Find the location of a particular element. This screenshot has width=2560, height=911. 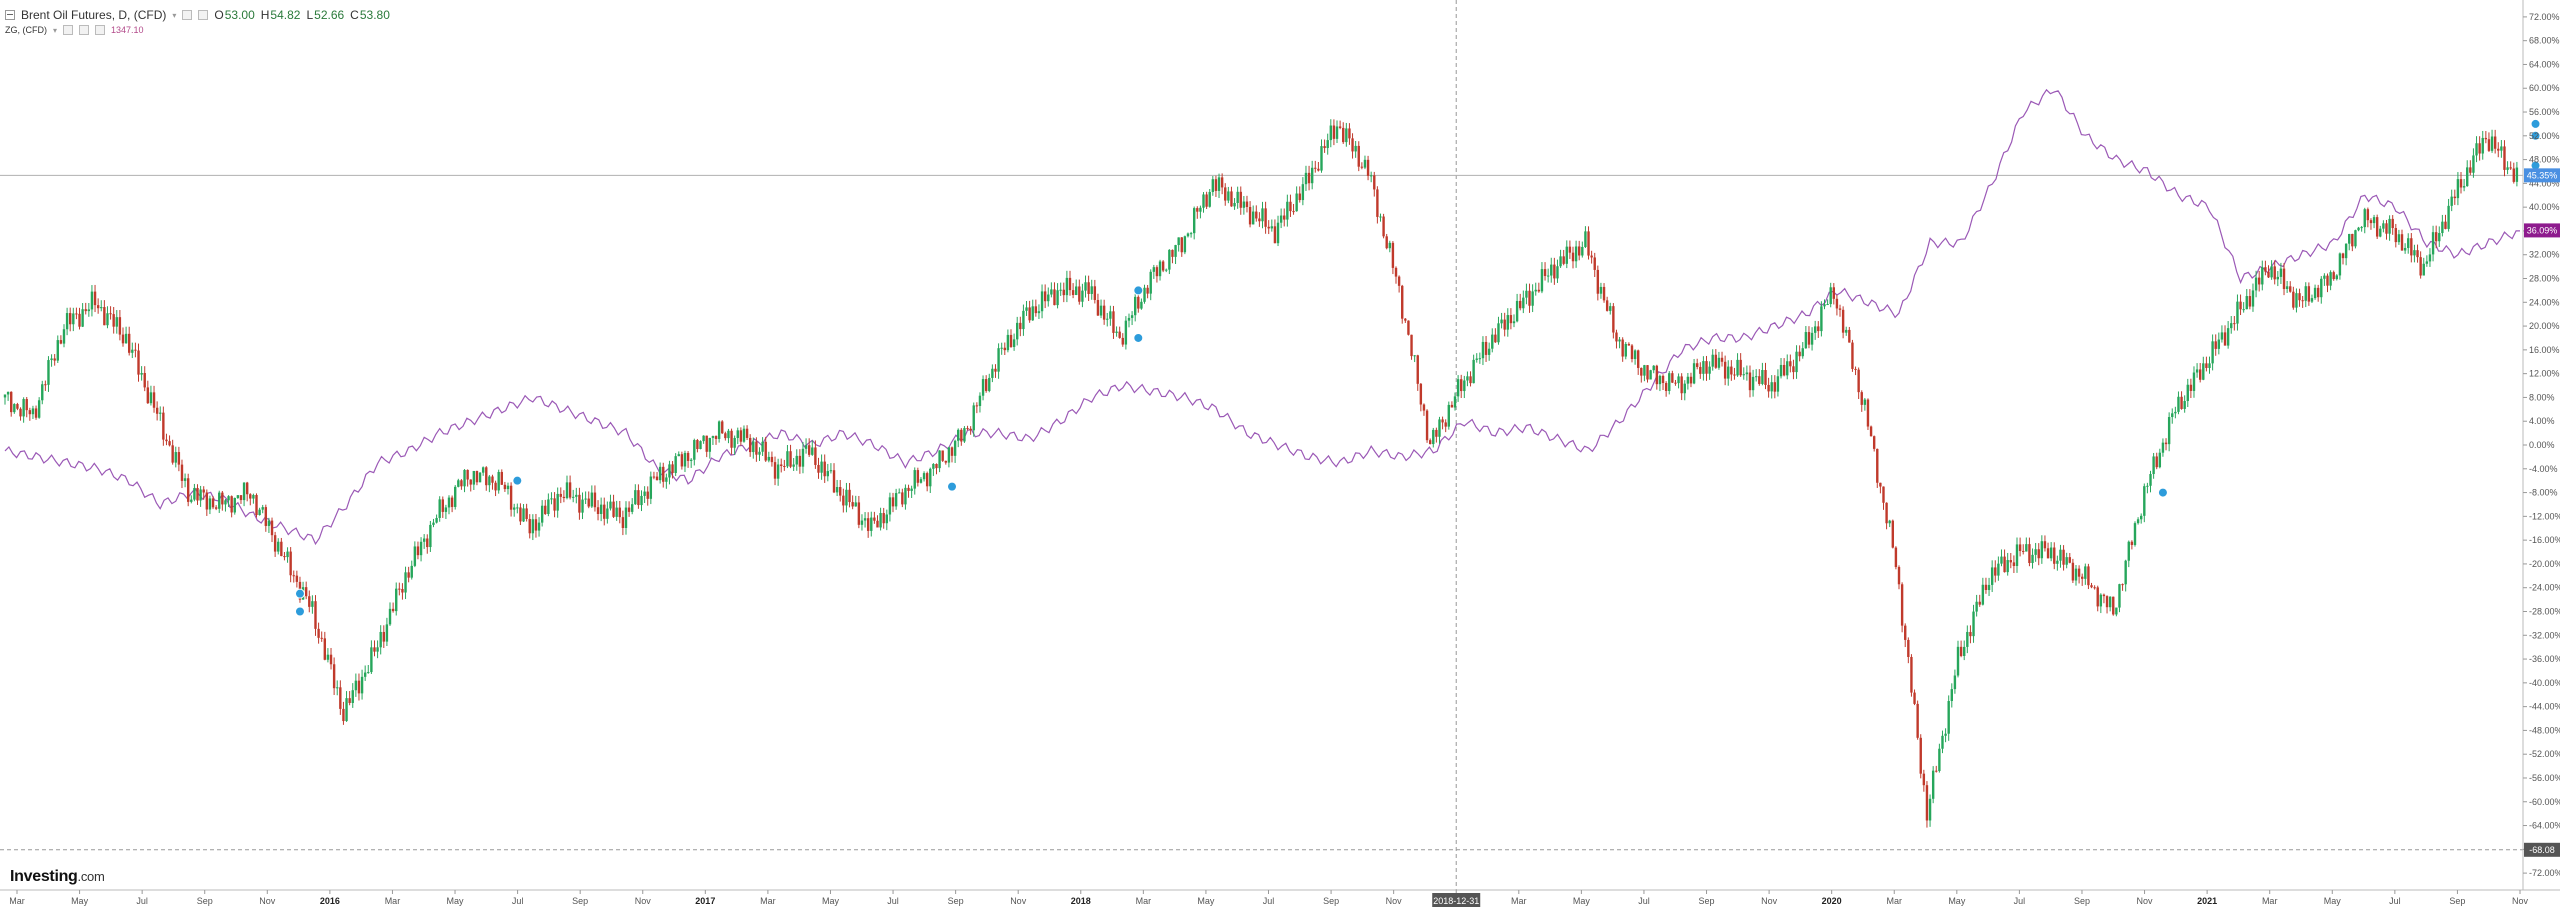

event-marker-icon is located at coordinates (299, 611).